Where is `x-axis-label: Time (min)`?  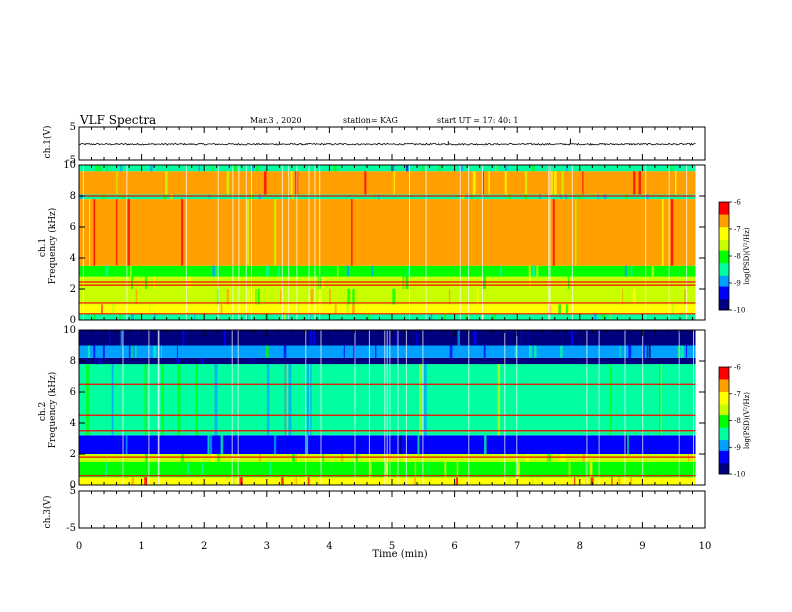
x-axis-label: Time (min) is located at coordinates (399, 554).